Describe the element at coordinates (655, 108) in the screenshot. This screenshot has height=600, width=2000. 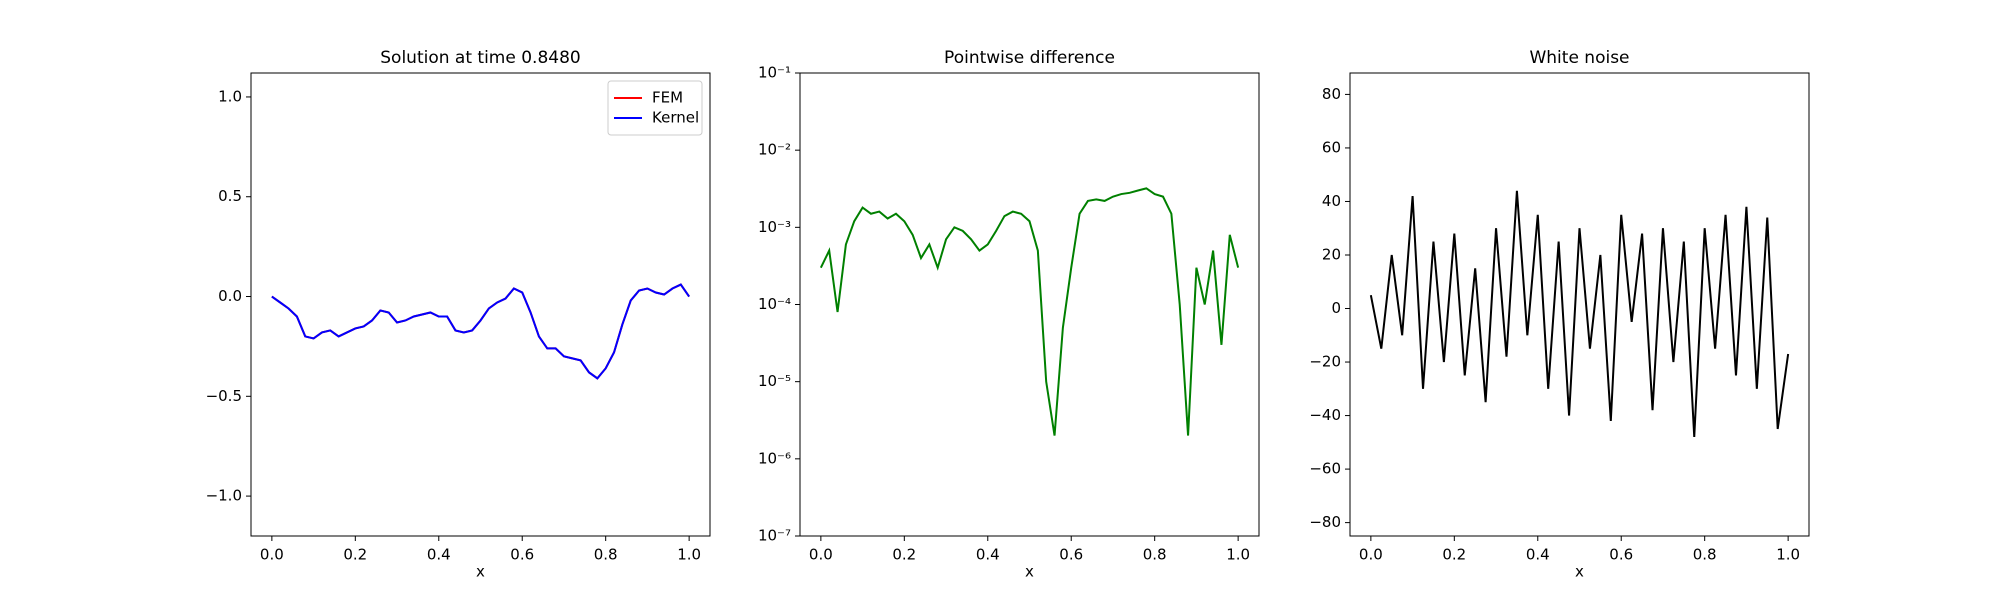
I see `legend-box` at that location.